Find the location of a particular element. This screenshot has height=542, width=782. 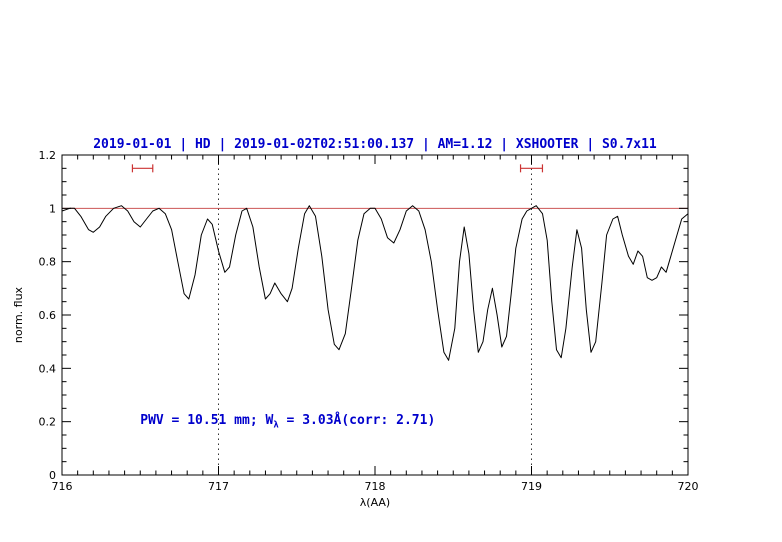

y-axis-label: norm. flux is located at coordinates (18, 314).